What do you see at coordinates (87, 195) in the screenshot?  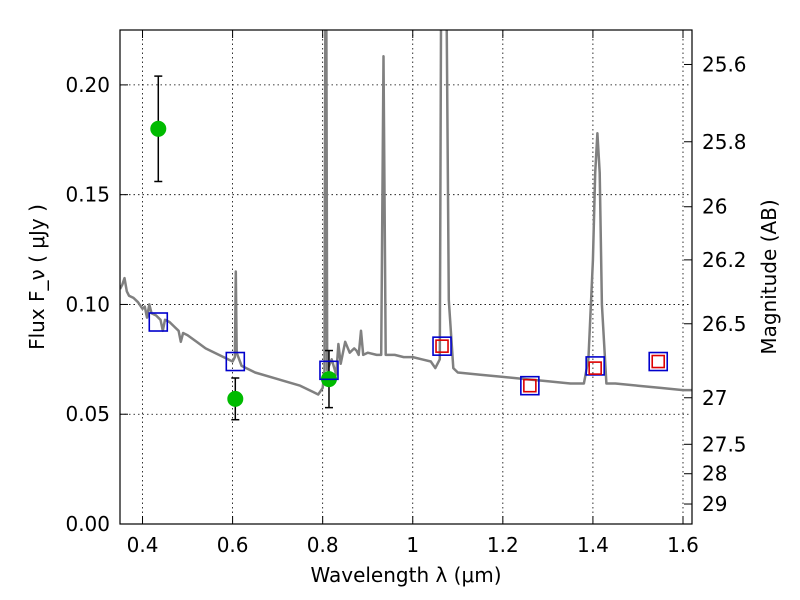 I see `y-tick-label: 0.15` at bounding box center [87, 195].